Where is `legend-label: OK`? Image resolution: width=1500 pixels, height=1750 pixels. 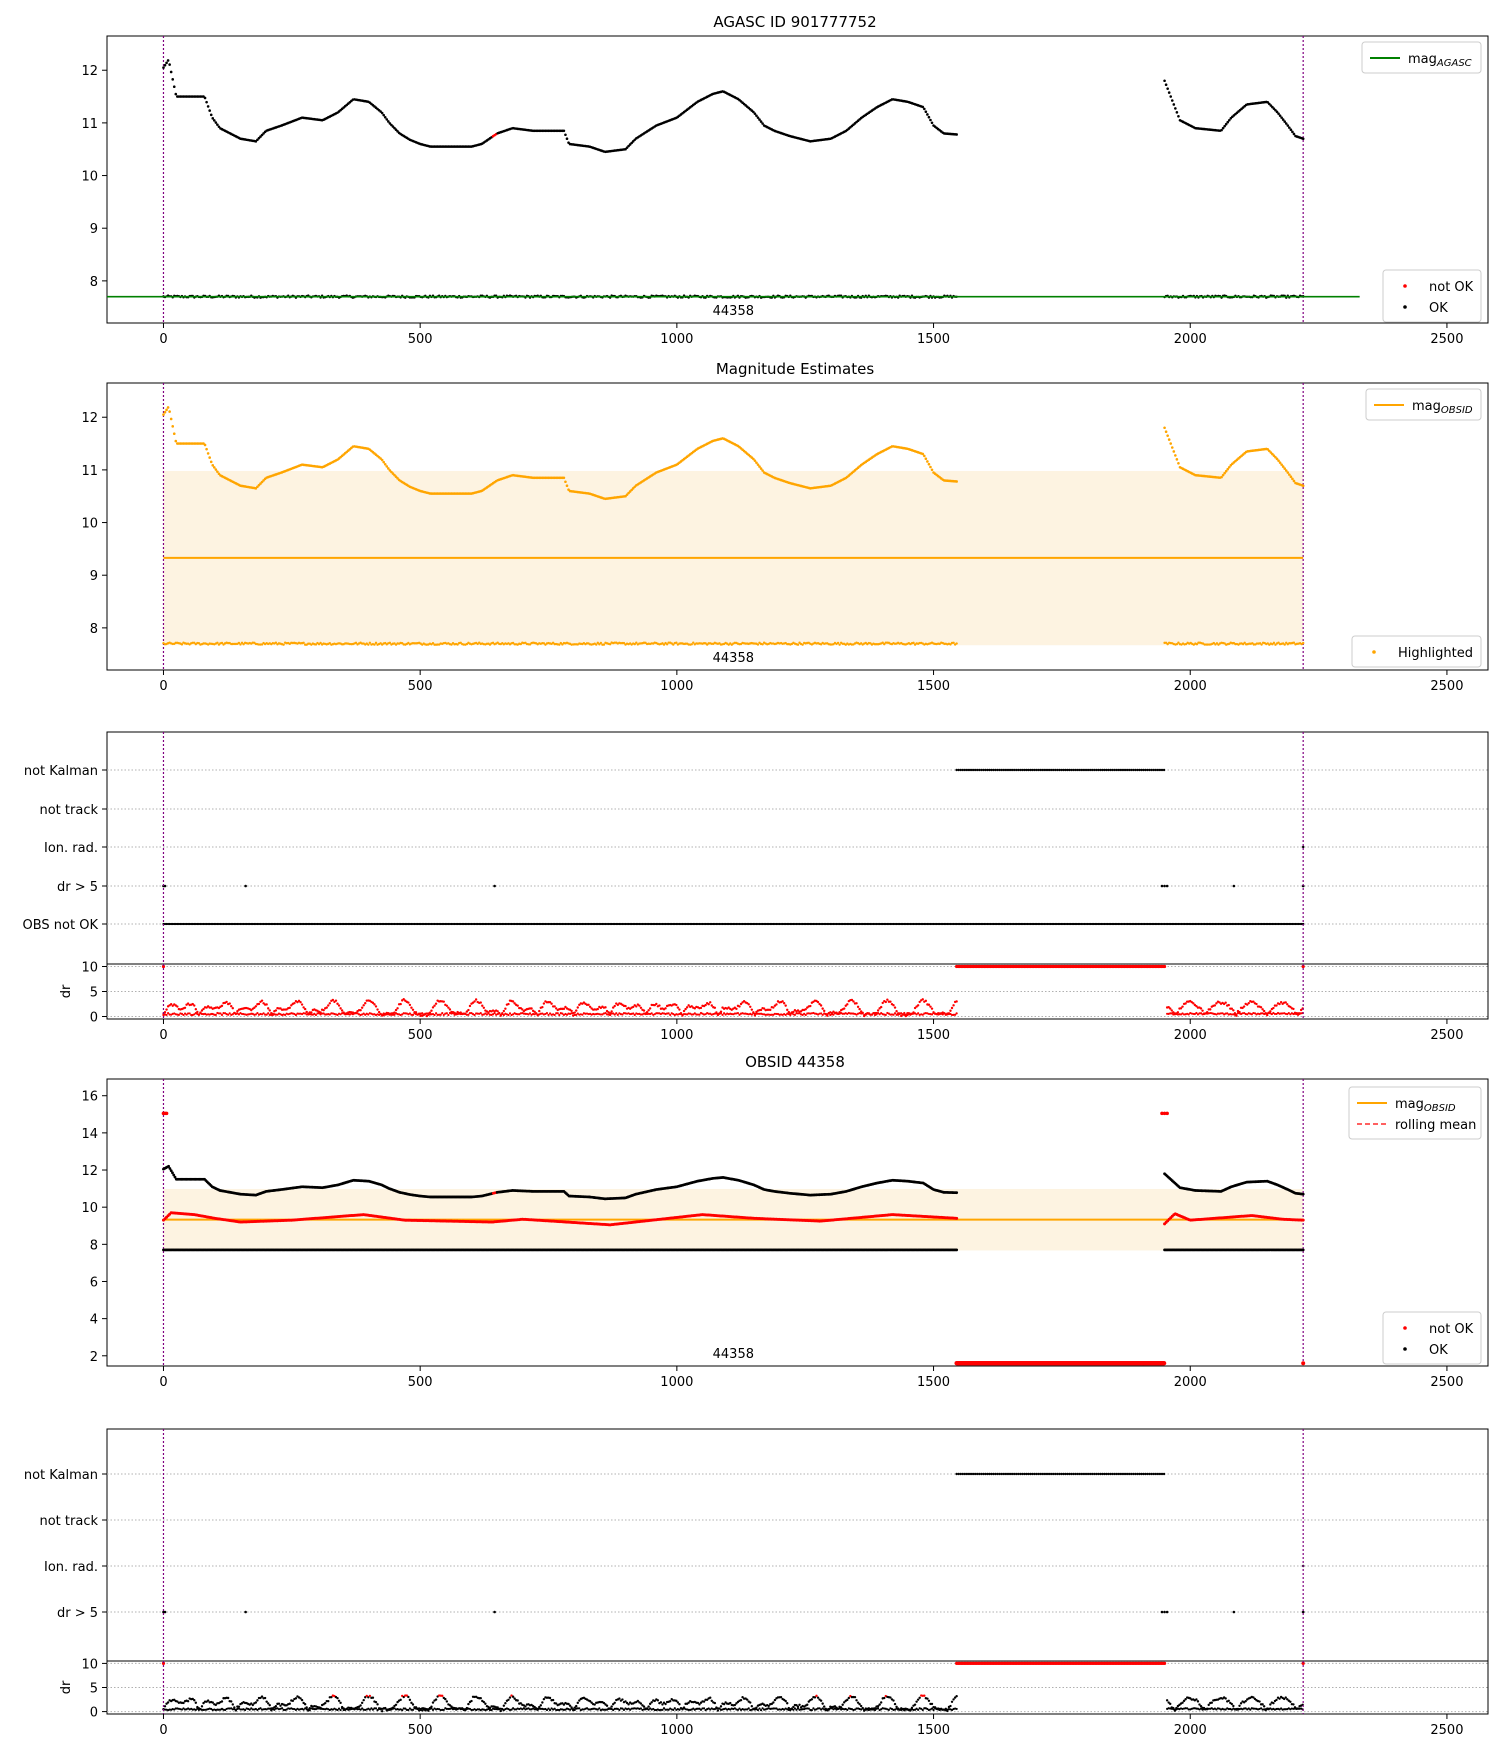 legend-label: OK is located at coordinates (1438, 308).